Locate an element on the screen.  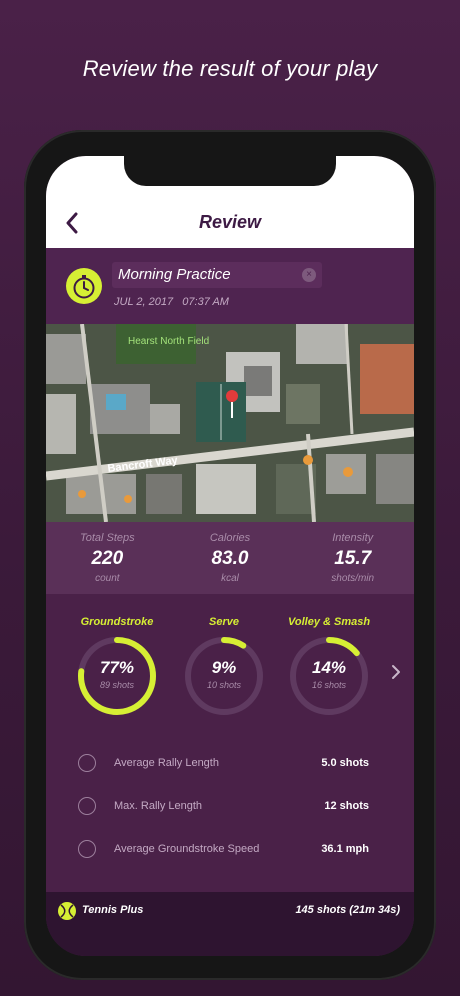
back-button is located at coordinates (72, 223).